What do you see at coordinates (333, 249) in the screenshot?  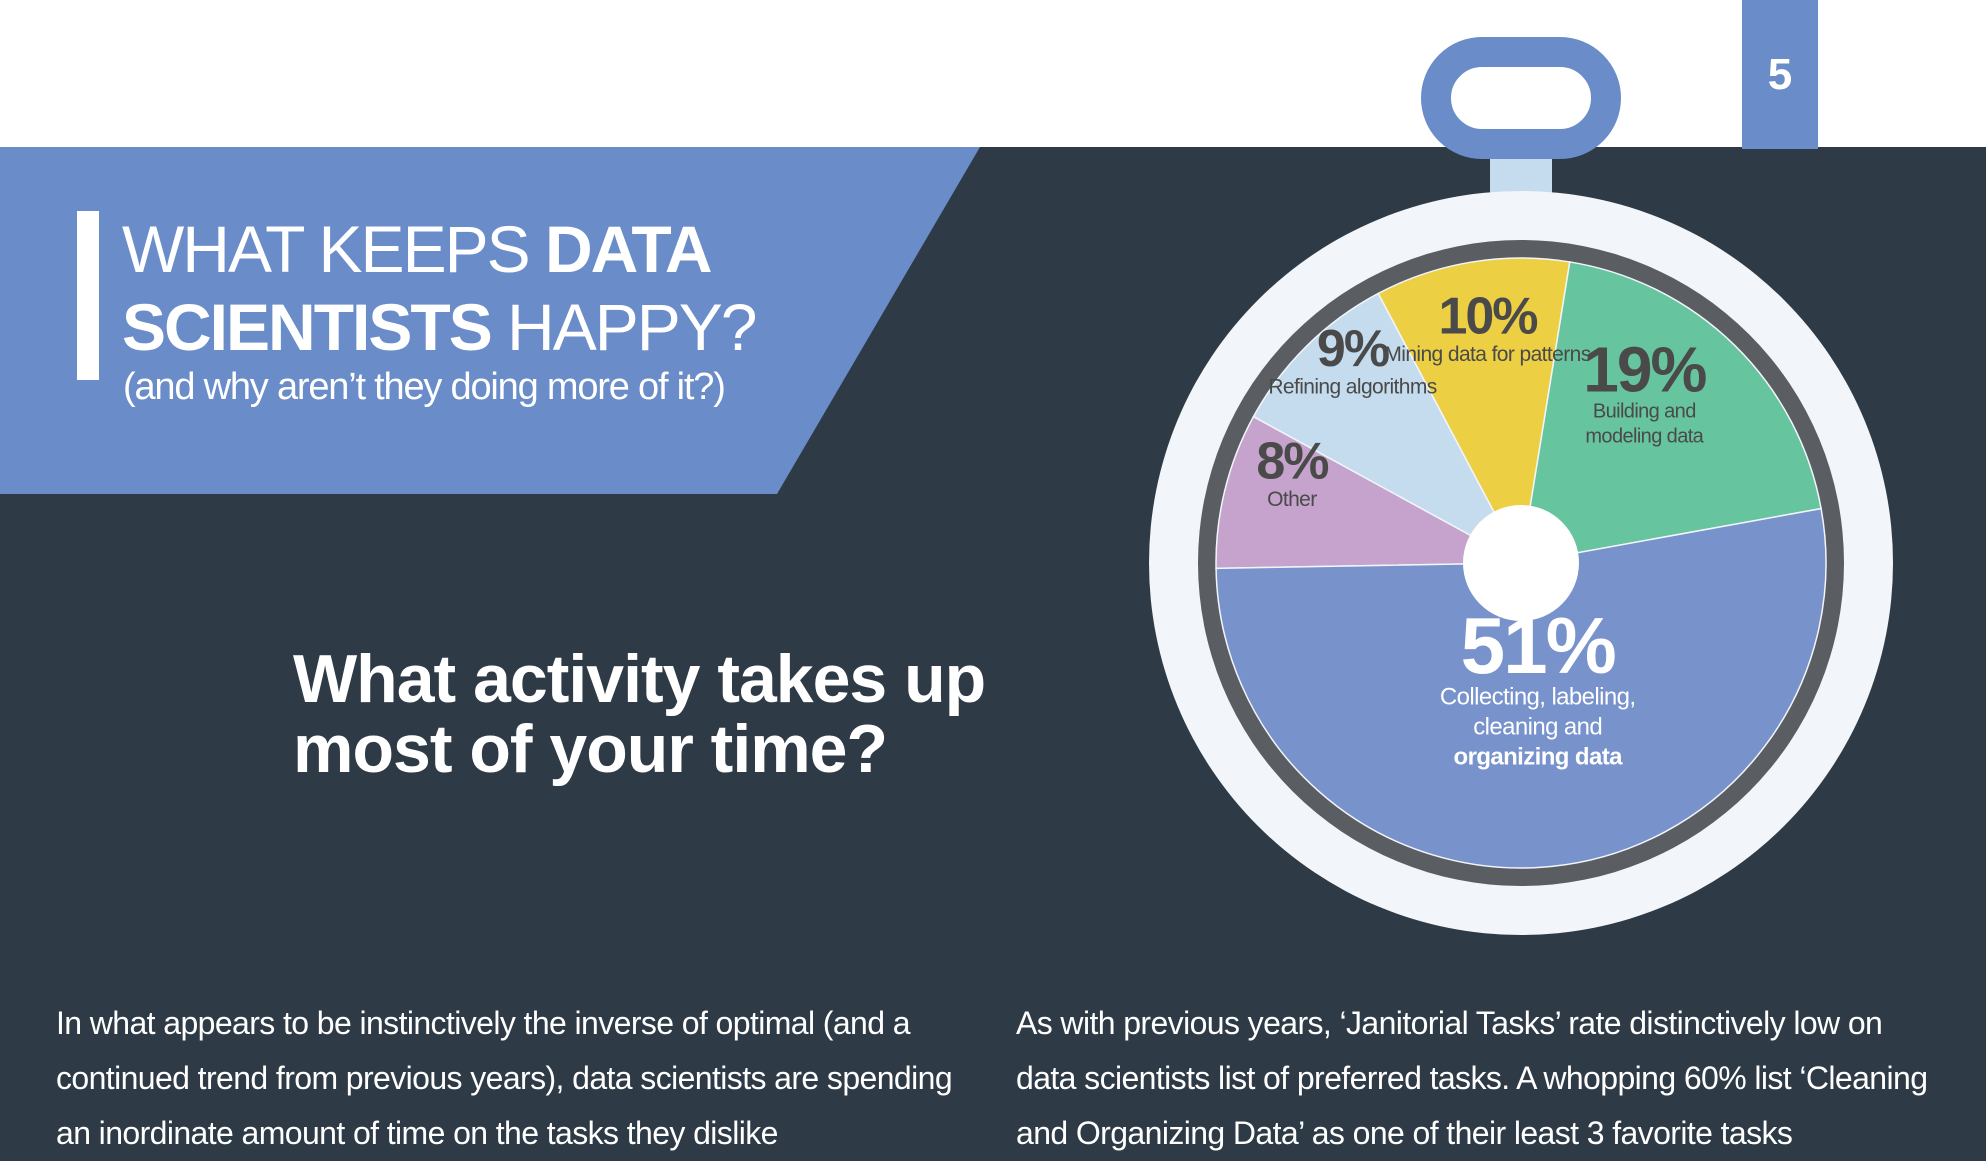 I see `title-part-1: WHAT KEEPS` at bounding box center [333, 249].